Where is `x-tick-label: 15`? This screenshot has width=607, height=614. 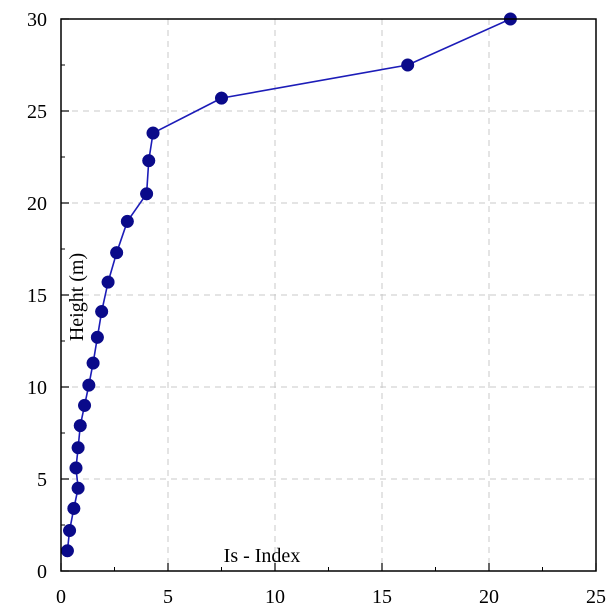 x-tick-label: 15 is located at coordinates (382, 597).